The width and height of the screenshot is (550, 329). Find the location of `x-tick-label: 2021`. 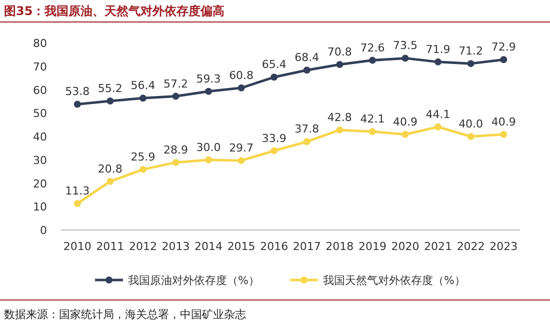

x-tick-label: 2021 is located at coordinates (438, 246).